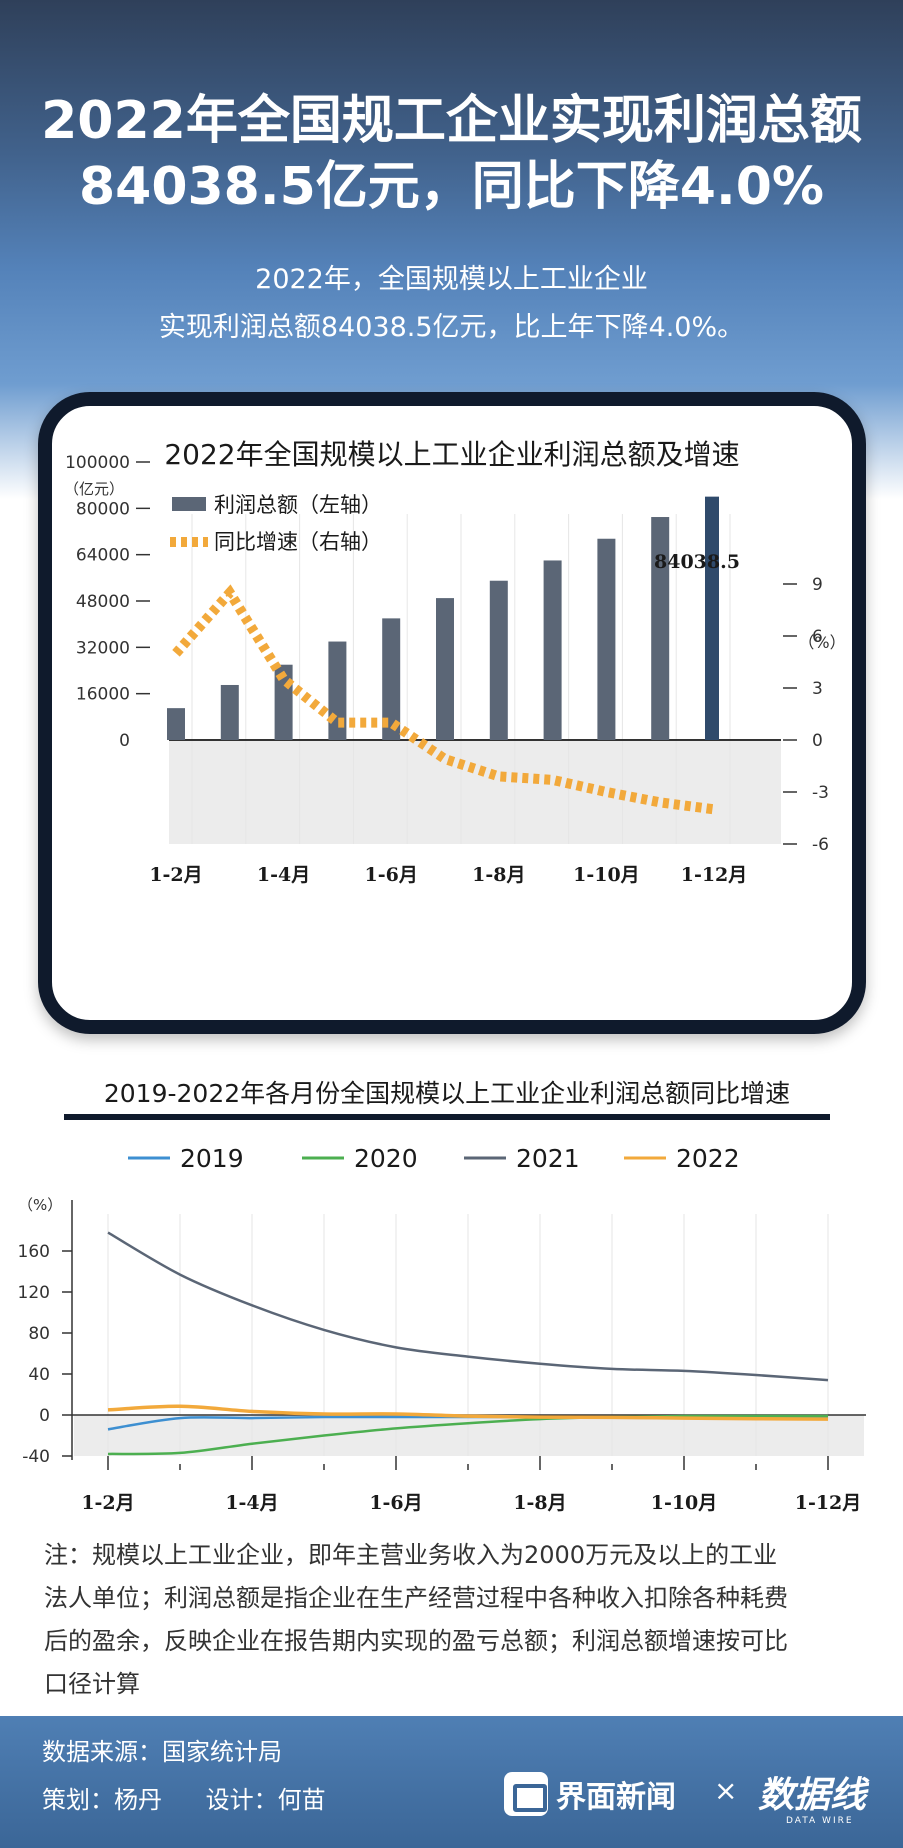  What do you see at coordinates (103, 602) in the screenshot?
I see `left-tick-label: 48000` at bounding box center [103, 602].